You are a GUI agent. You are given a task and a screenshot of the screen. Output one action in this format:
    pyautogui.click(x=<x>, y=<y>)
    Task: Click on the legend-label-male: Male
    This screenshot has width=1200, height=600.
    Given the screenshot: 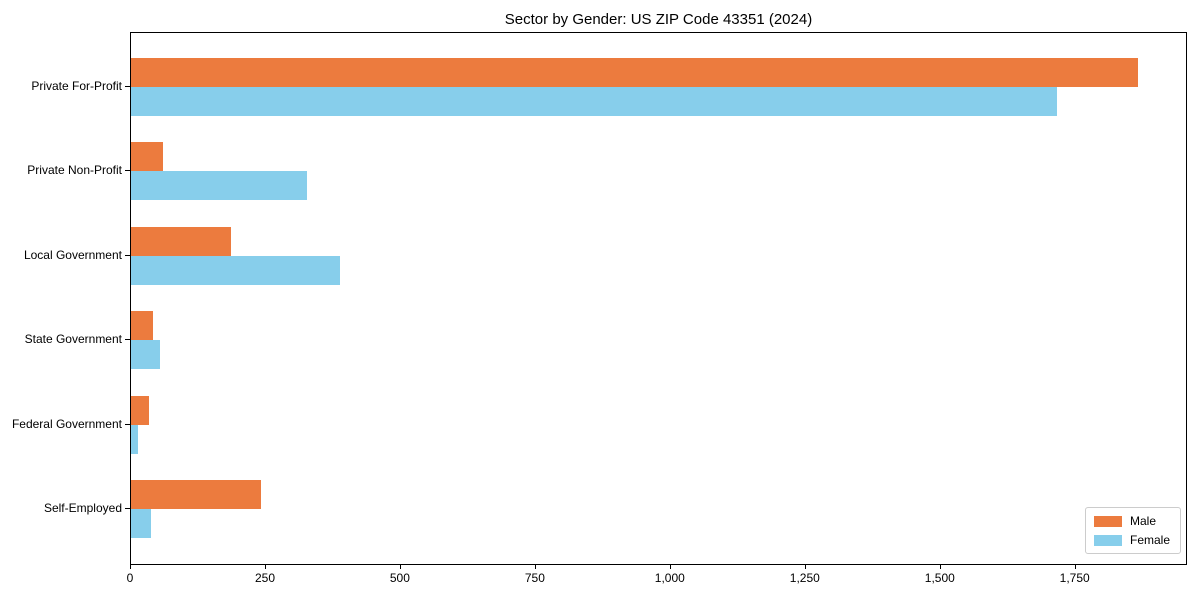 What is the action you would take?
    pyautogui.click(x=1142, y=521)
    